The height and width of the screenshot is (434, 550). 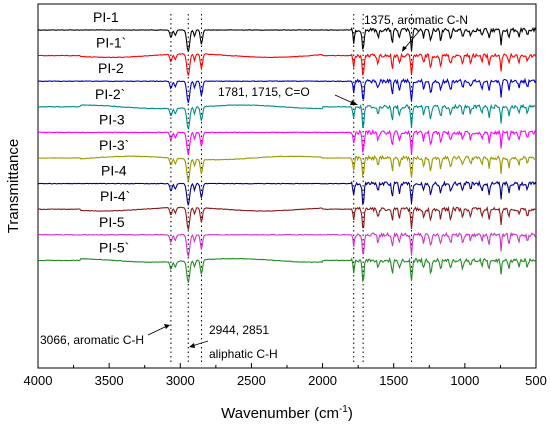 What do you see at coordinates (180, 380) in the screenshot?
I see `x-tick-label: 3000` at bounding box center [180, 380].